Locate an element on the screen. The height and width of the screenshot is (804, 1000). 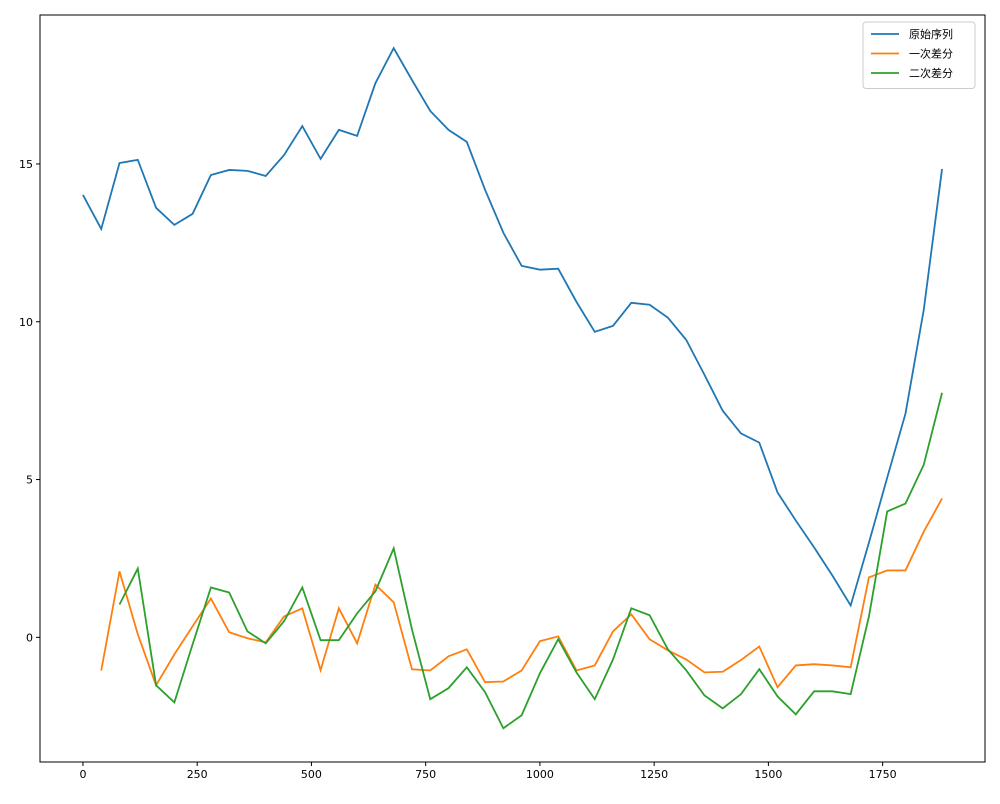
x-tick-label: 1000 is located at coordinates (540, 774).